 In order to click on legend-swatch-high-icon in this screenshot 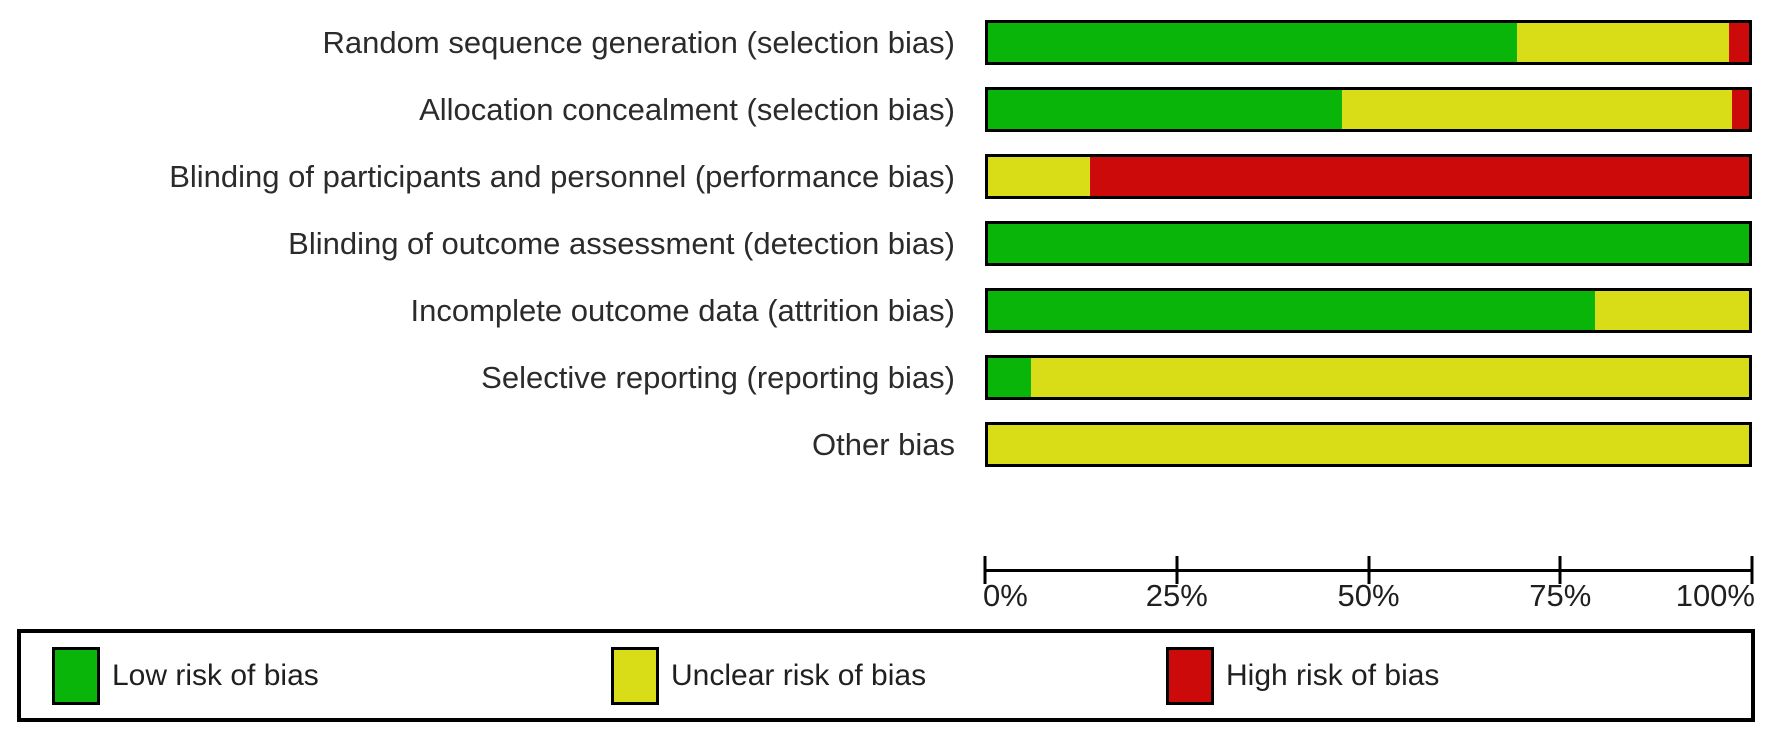, I will do `click(1190, 675)`.